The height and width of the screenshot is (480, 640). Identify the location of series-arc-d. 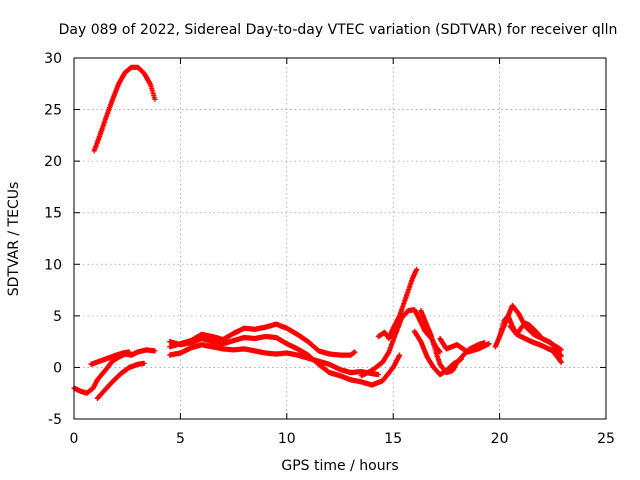
(120, 380).